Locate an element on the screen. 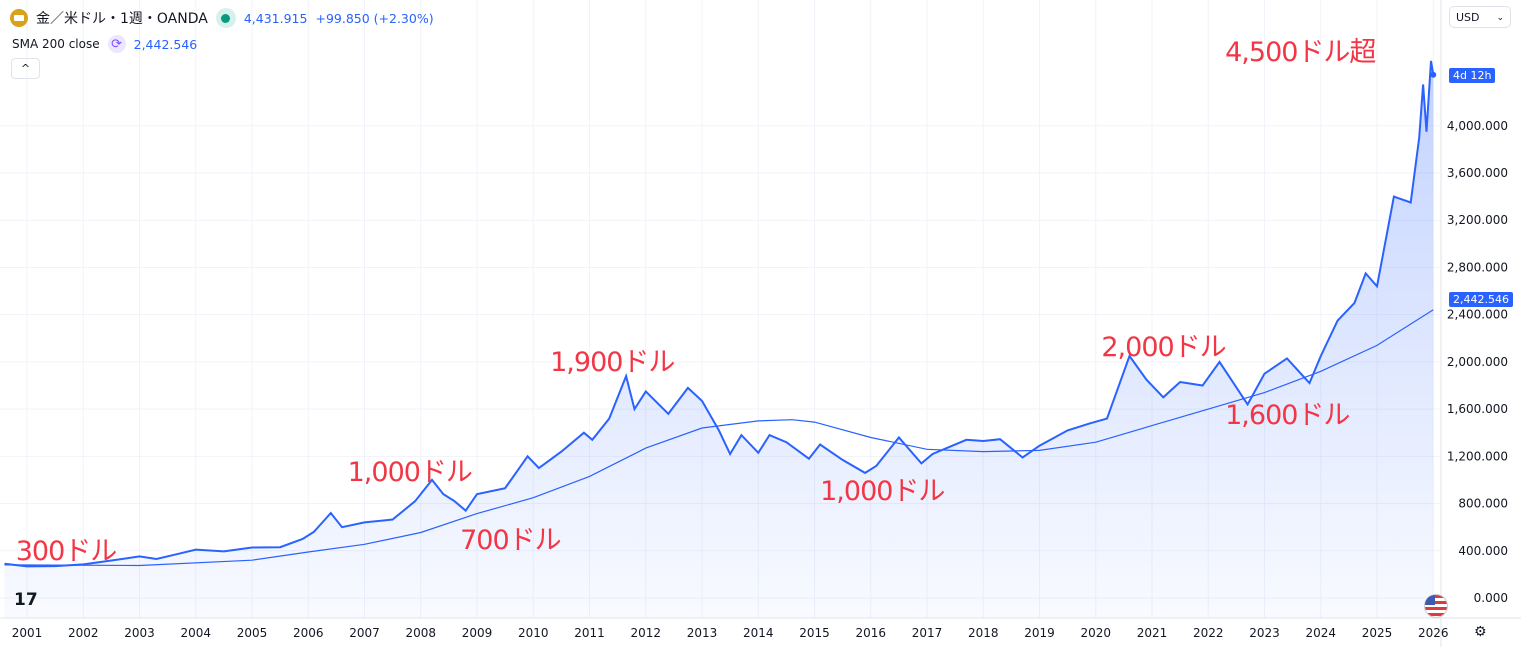 The width and height of the screenshot is (1521, 647). sma-legend: SMA 200 close ⟳ 2,442.546 is located at coordinates (104, 44).